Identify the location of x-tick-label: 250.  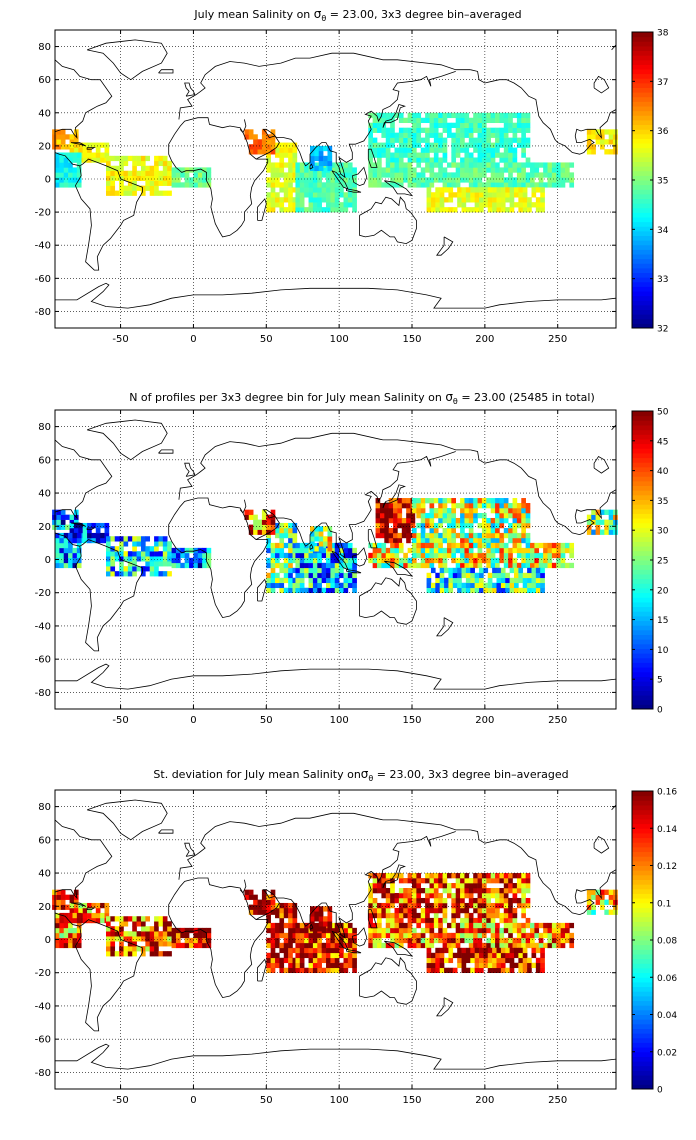
(557, 720).